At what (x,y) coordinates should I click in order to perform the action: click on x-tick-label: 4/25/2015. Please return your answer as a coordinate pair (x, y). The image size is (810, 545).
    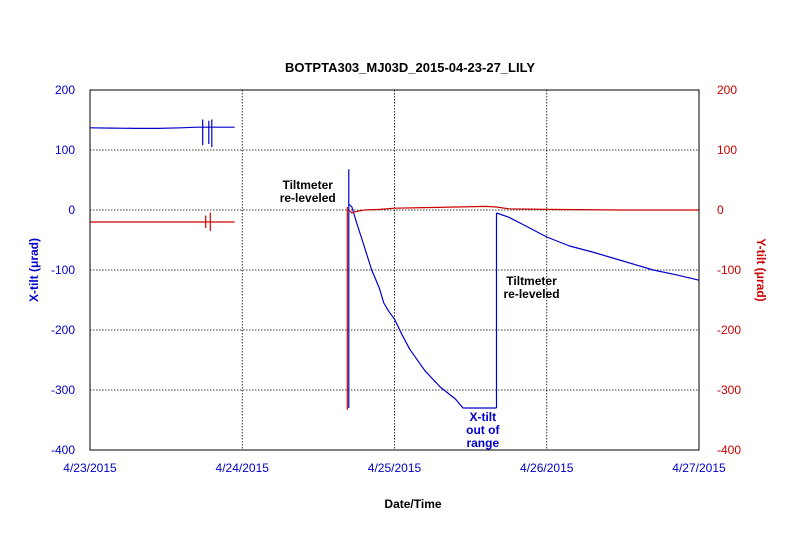
    Looking at the image, I should click on (395, 468).